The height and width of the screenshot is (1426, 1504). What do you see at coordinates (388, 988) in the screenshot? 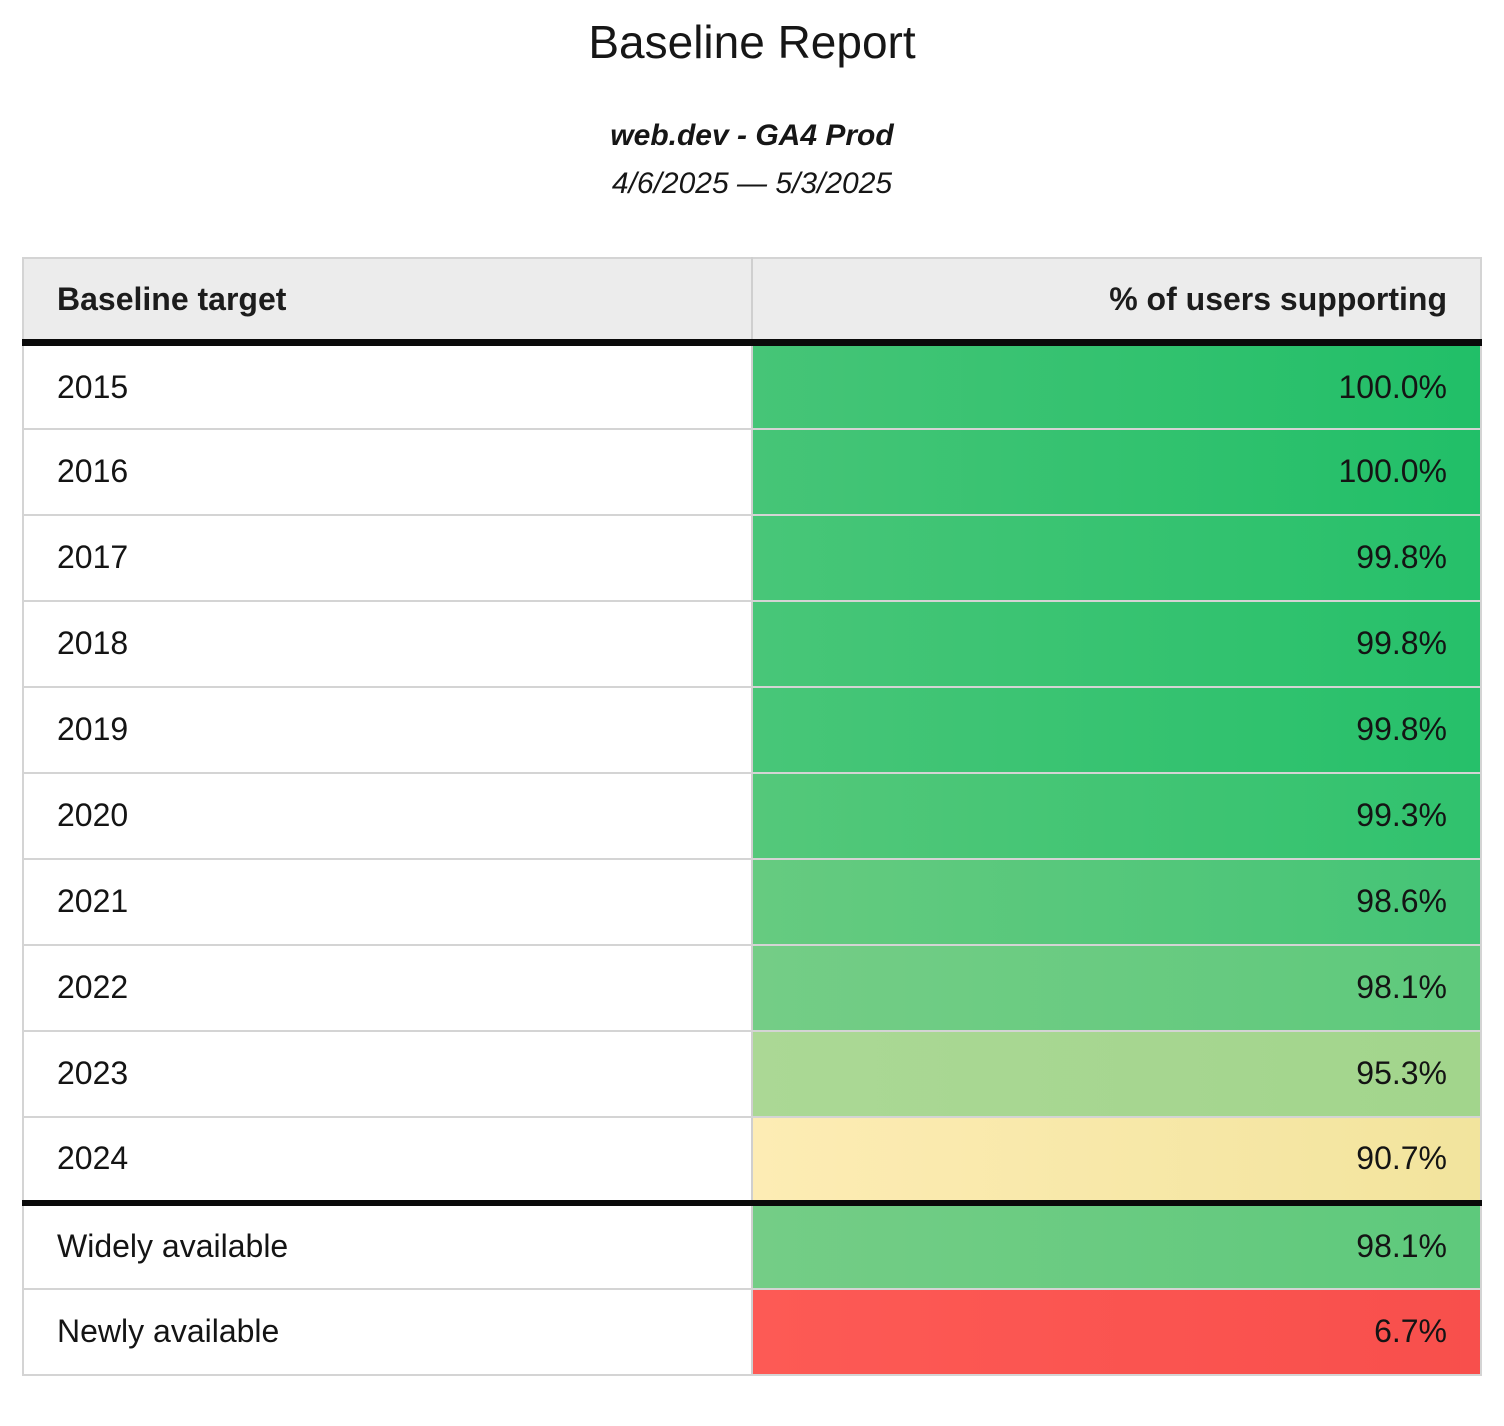
I see `baseline-target-cell: 2022` at bounding box center [388, 988].